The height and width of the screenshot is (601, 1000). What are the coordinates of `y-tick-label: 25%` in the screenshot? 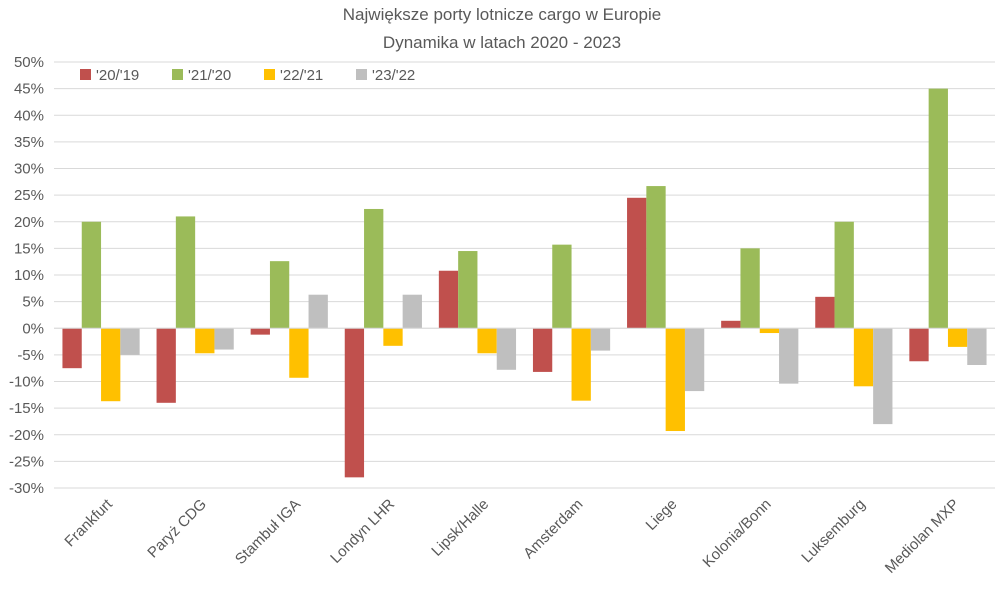 It's located at (29, 195).